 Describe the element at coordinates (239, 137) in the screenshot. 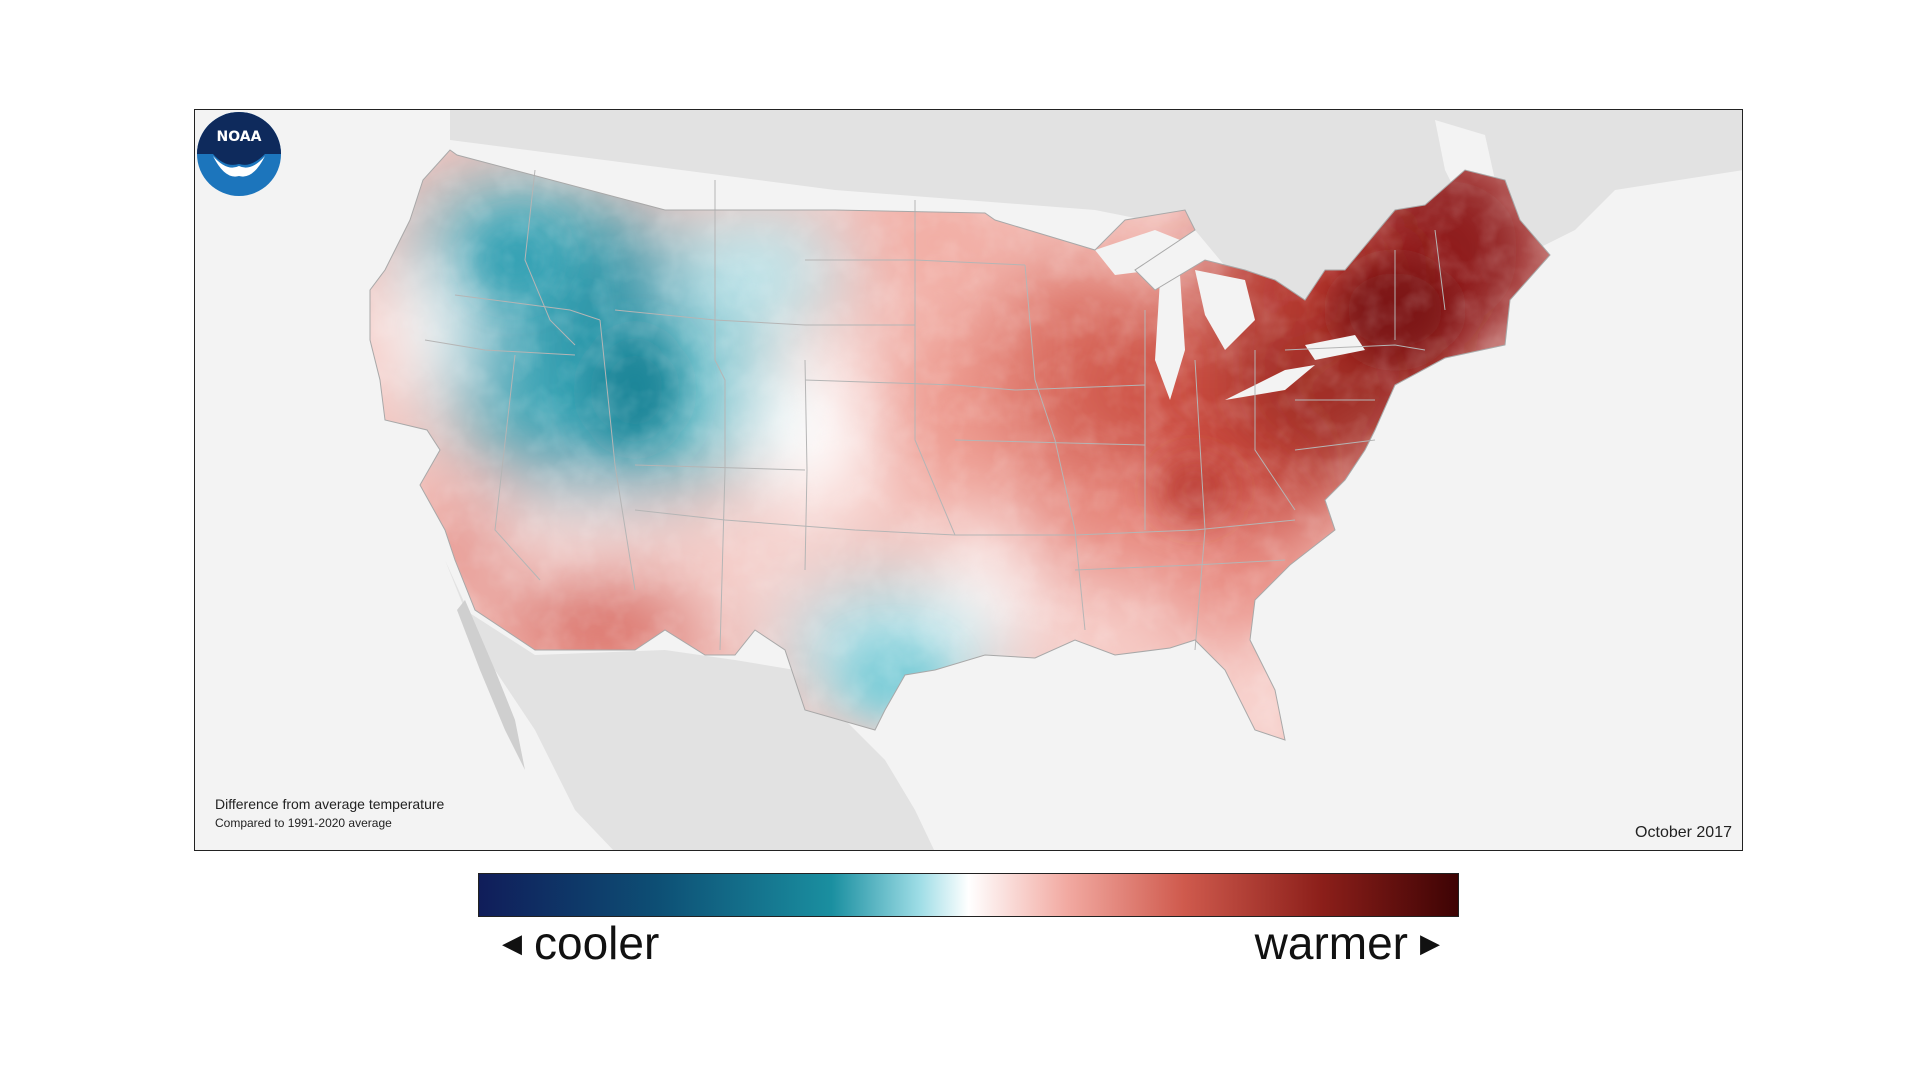

I see `logo-text: NOAA` at that location.